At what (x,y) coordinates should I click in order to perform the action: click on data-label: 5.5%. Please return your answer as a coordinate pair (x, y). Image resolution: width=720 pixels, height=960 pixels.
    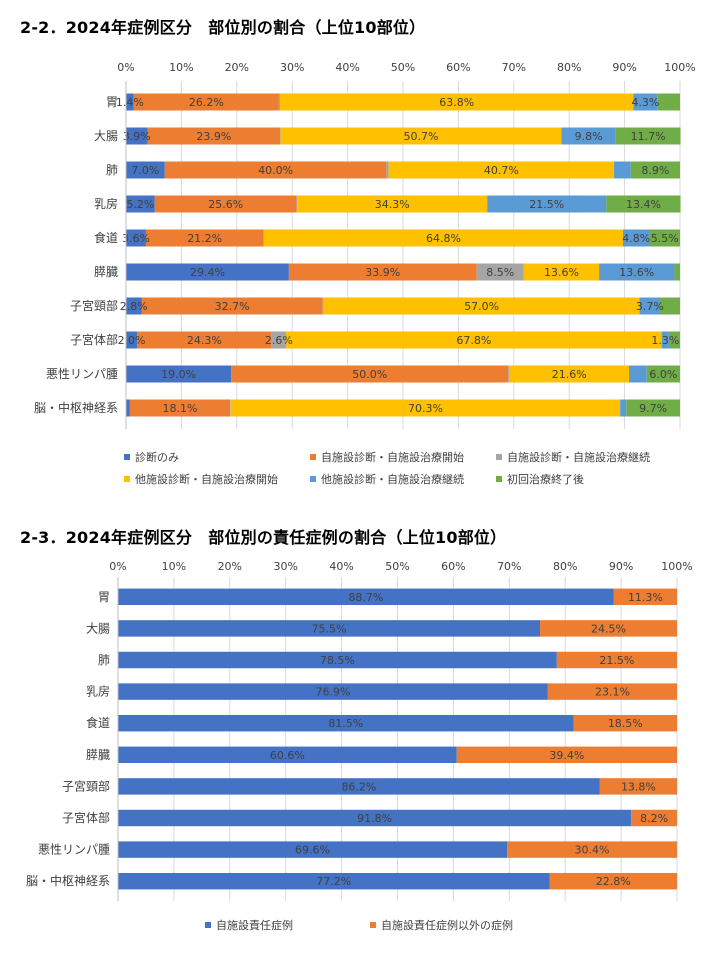
    Looking at the image, I should click on (665, 238).